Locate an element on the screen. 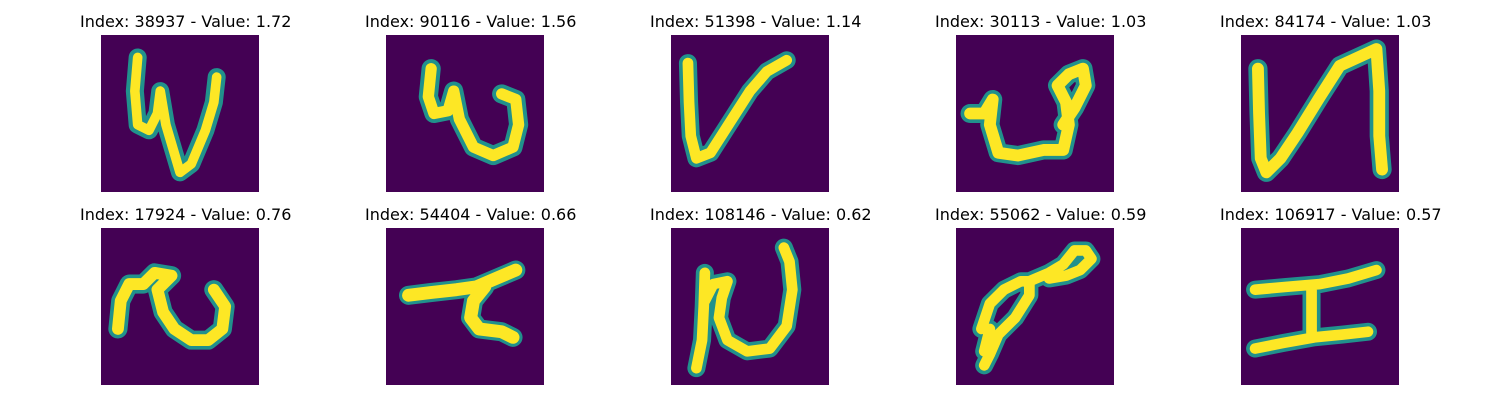 The width and height of the screenshot is (1500, 400). panel-title: Index: 108146 - Value: 0.62 is located at coordinates (761, 214).